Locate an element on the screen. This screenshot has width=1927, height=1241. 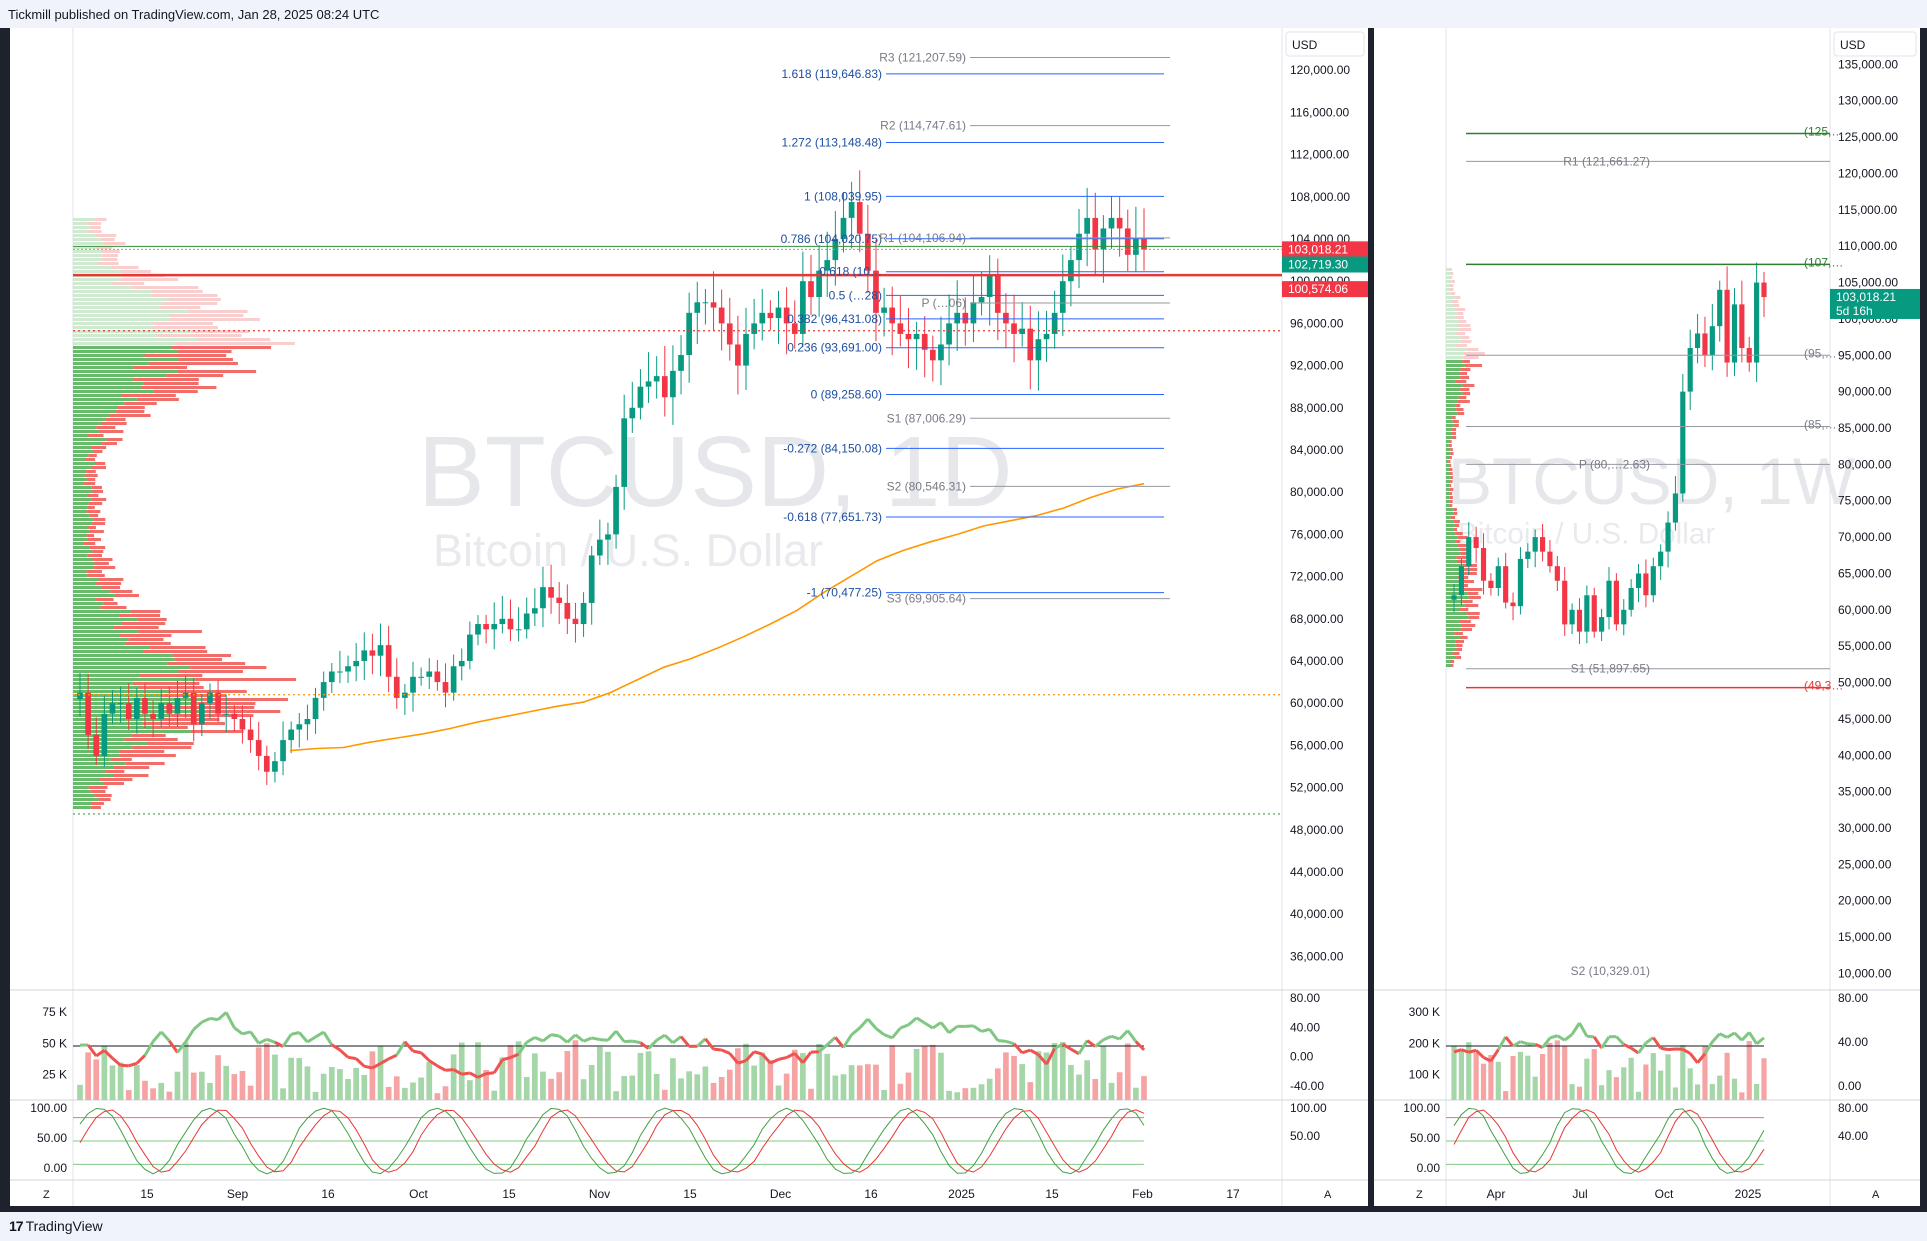
tradingview-logo: 17 TradingView is located at coordinates (56, 1226).